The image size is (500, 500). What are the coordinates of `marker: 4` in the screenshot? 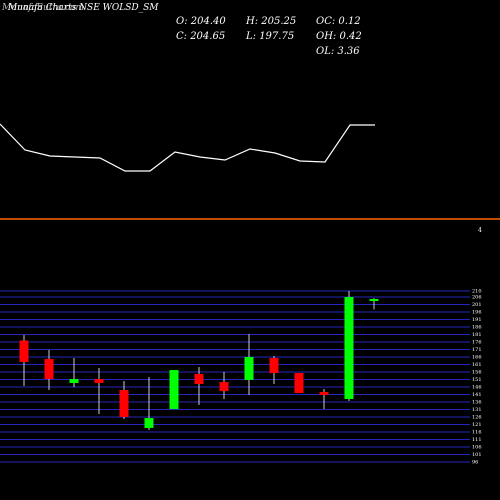 It's located at (480, 230).